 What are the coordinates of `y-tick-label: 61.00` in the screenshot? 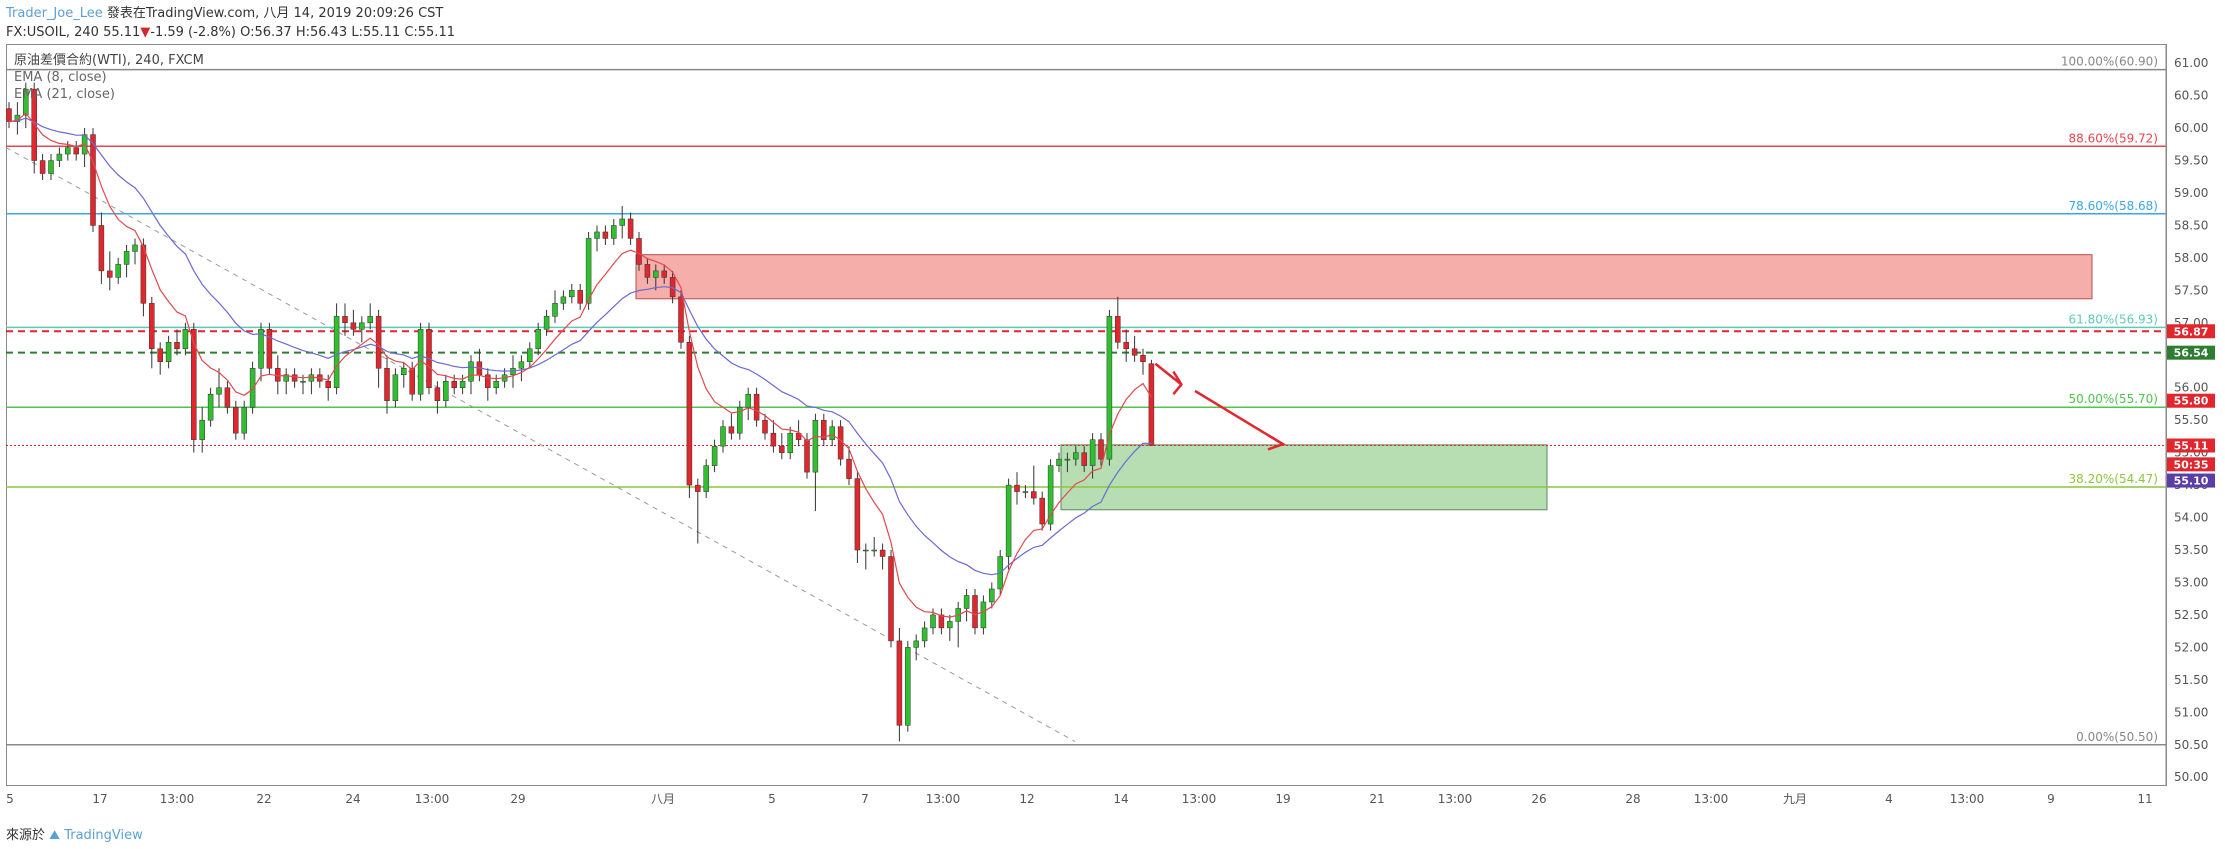 It's located at (2191, 63).